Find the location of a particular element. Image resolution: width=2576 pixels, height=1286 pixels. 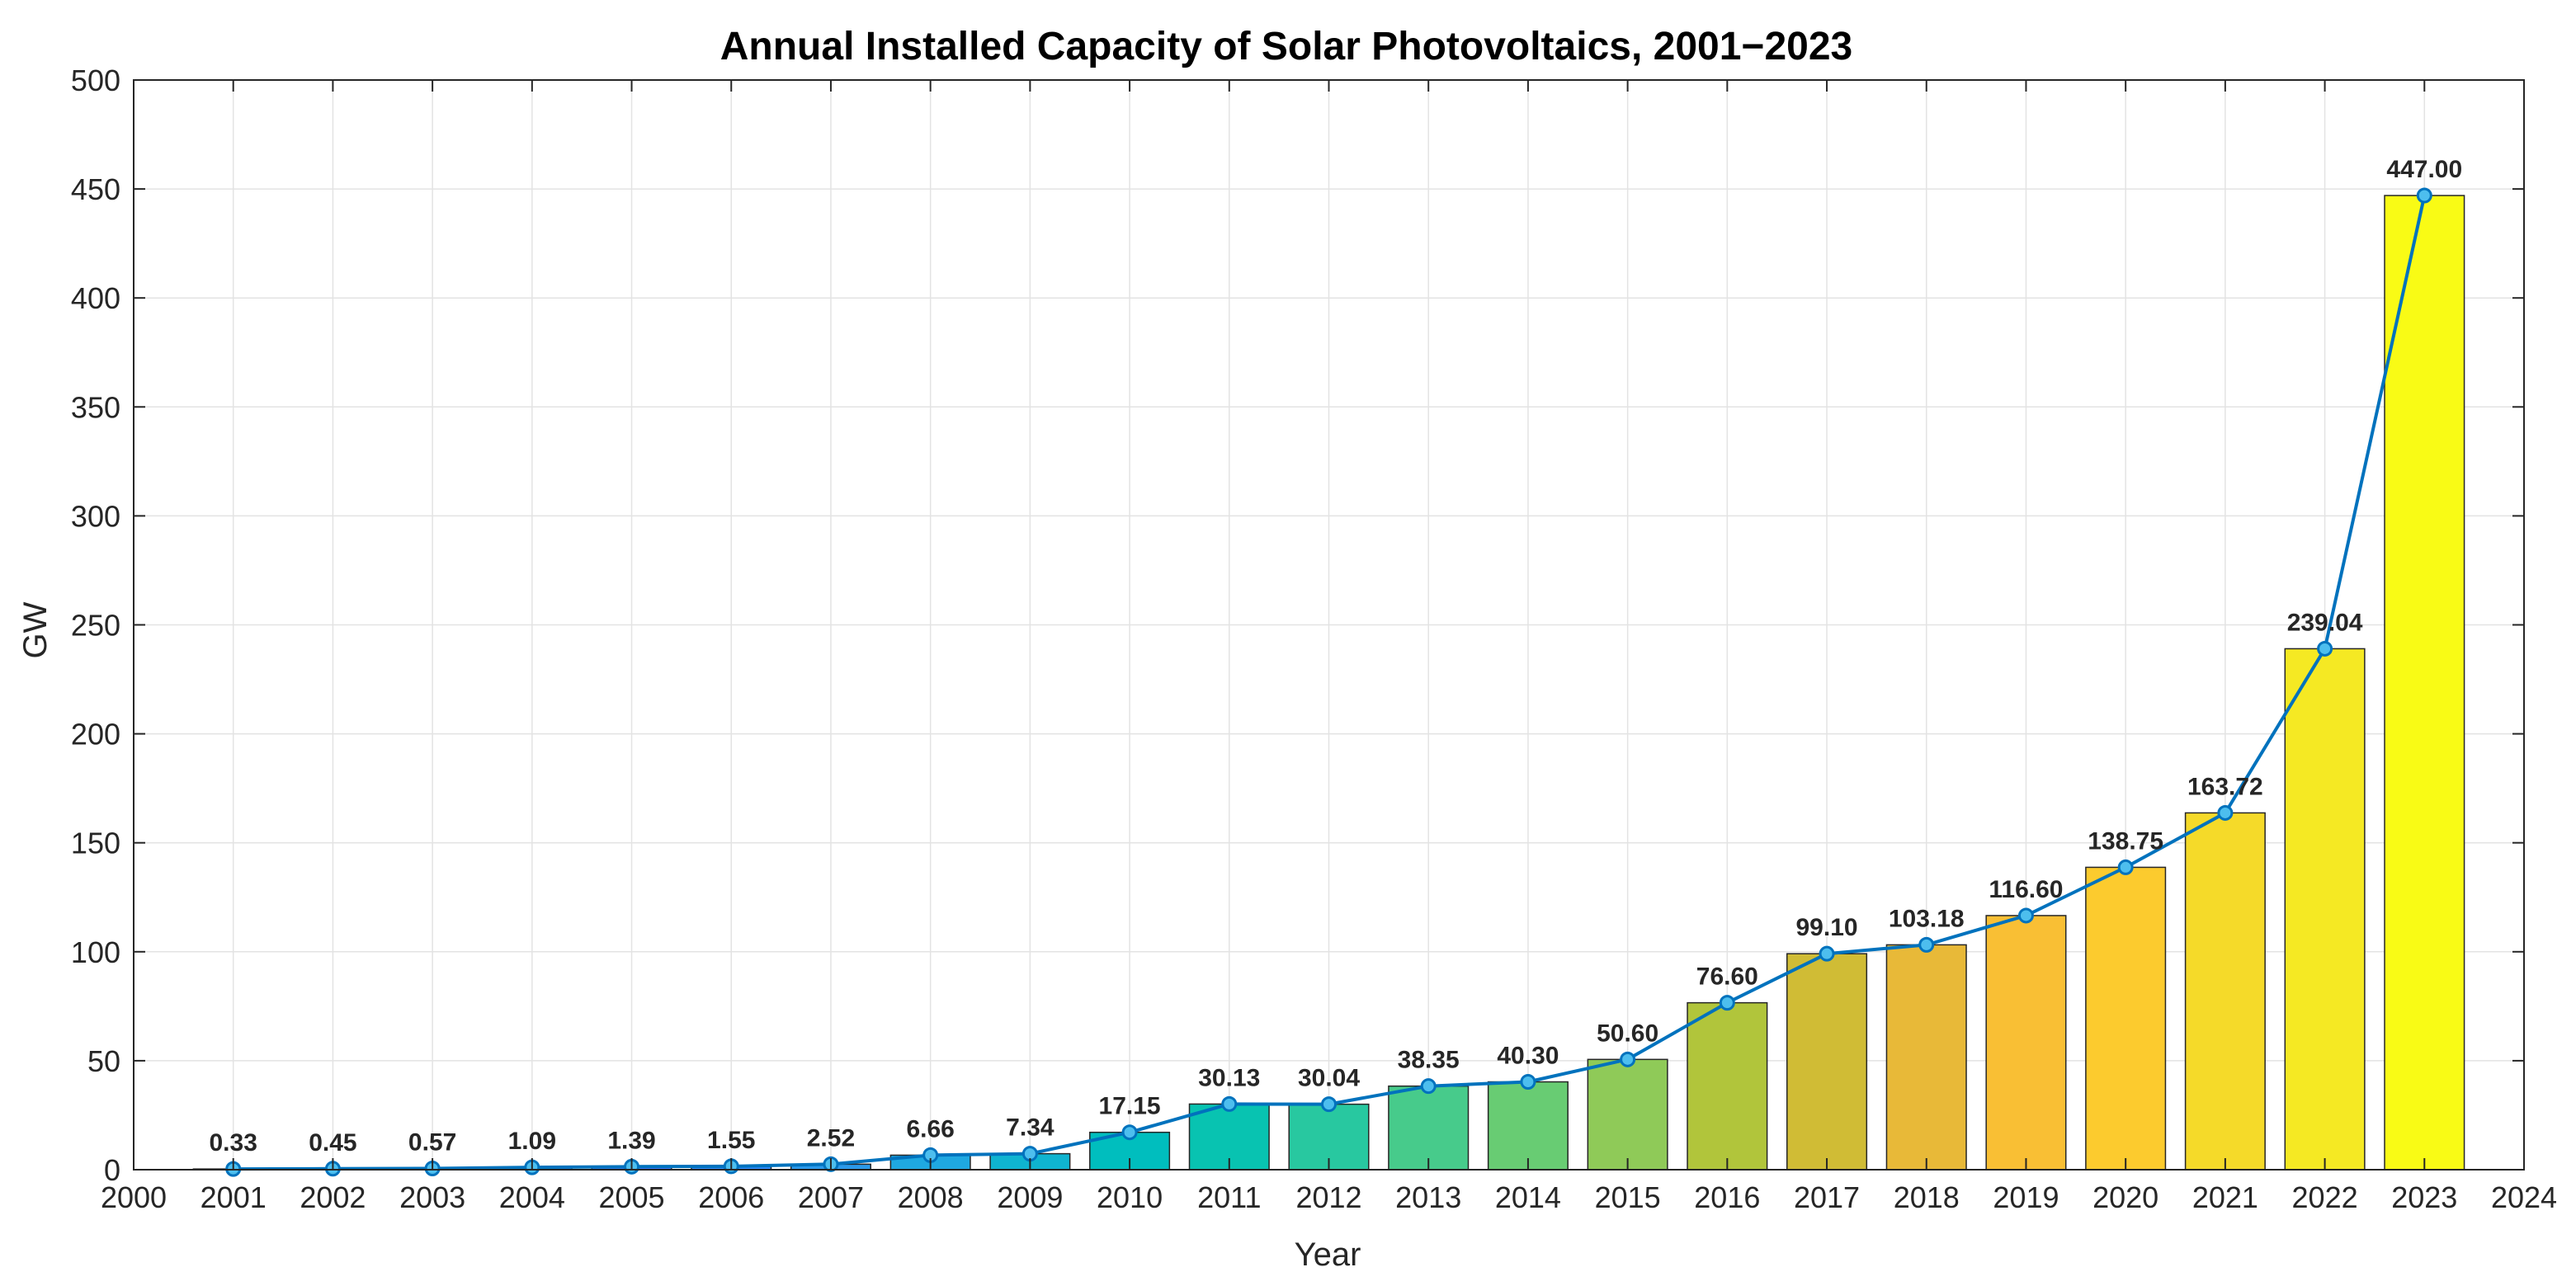

x-tick-label: 2021 is located at coordinates (2225, 1197).